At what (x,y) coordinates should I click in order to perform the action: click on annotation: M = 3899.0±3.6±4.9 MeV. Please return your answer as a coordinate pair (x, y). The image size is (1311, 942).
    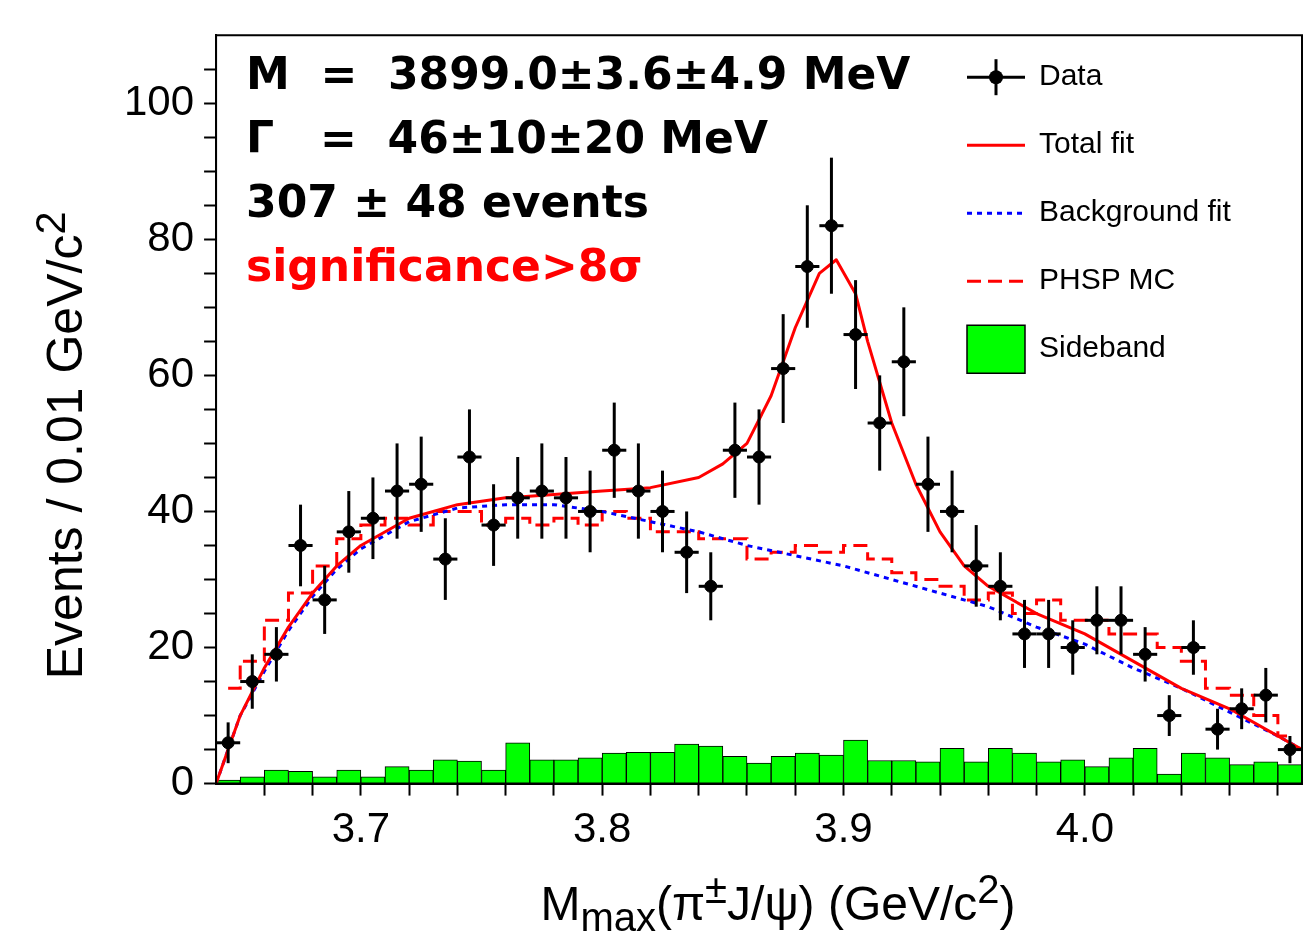
    Looking at the image, I should click on (578, 73).